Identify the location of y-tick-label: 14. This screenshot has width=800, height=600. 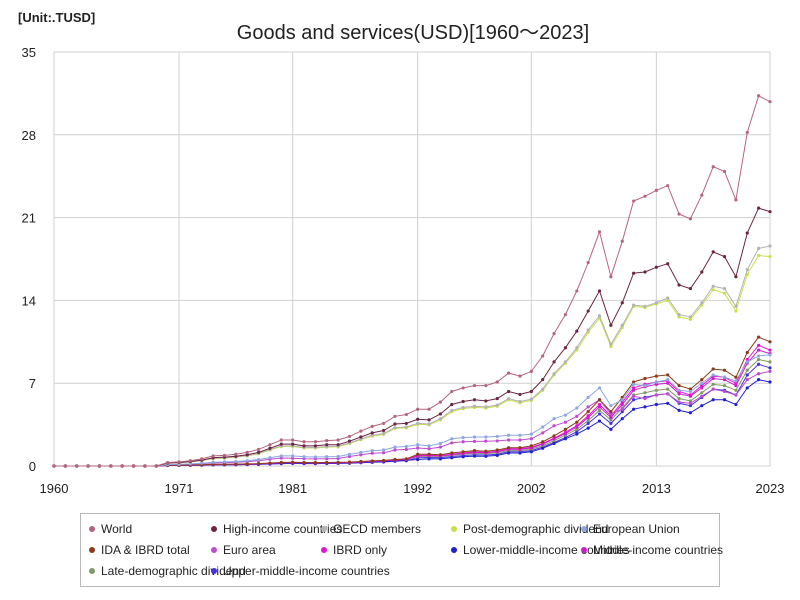
(29, 300).